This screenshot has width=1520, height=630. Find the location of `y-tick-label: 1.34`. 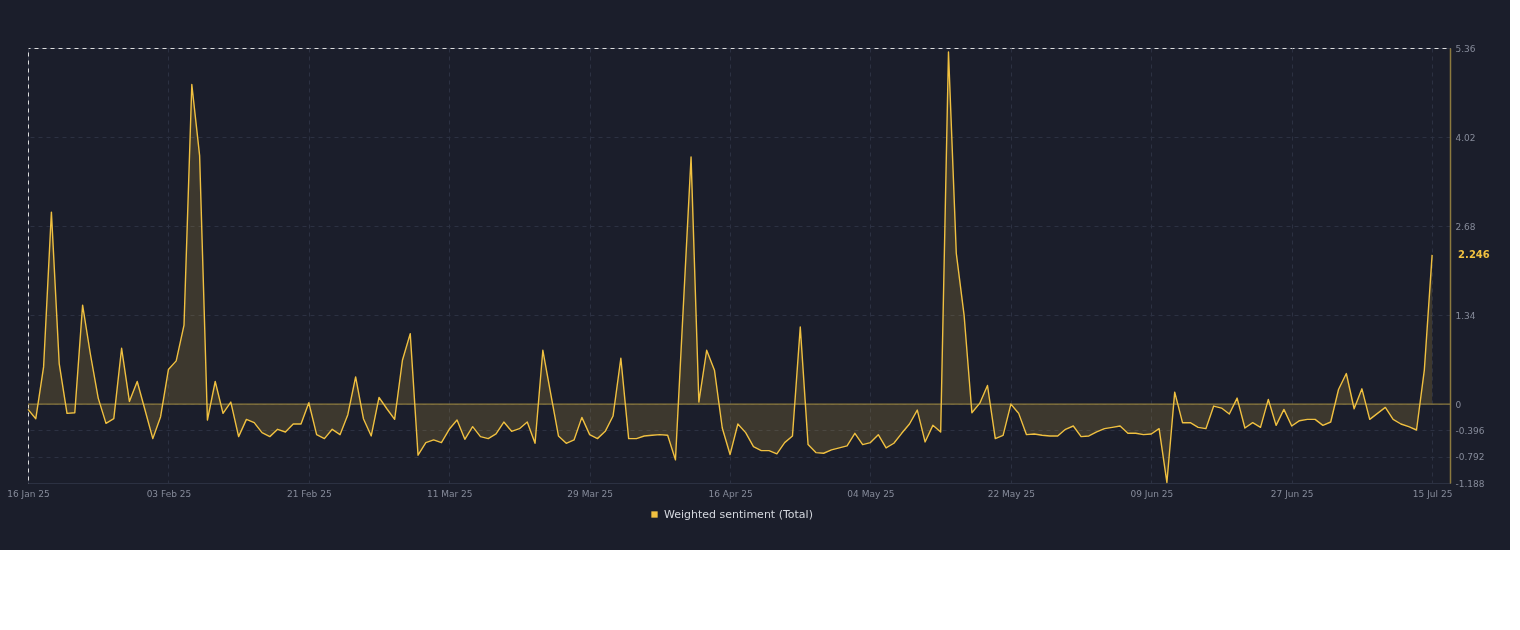

y-tick-label: 1.34 is located at coordinates (1465, 315).